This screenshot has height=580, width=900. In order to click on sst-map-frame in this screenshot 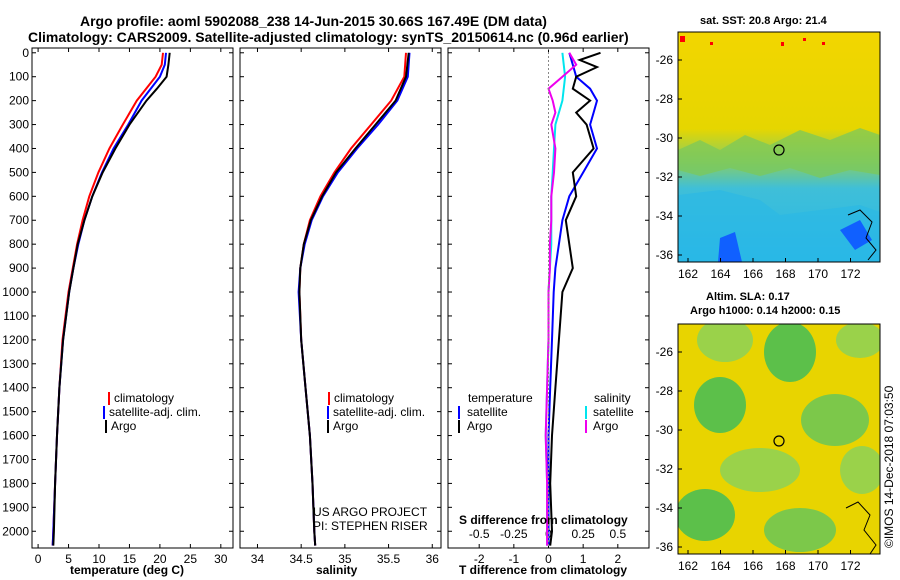, I will do `click(779, 147)`.